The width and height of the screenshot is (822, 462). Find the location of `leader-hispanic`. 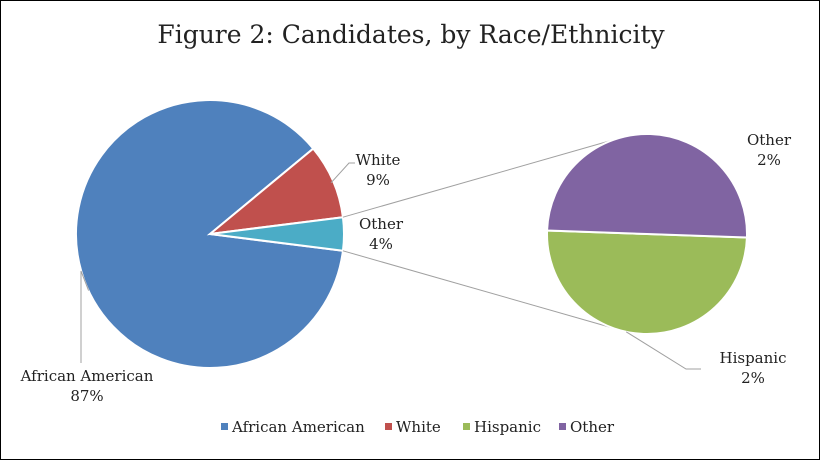

leader-hispanic is located at coordinates (663, 350).